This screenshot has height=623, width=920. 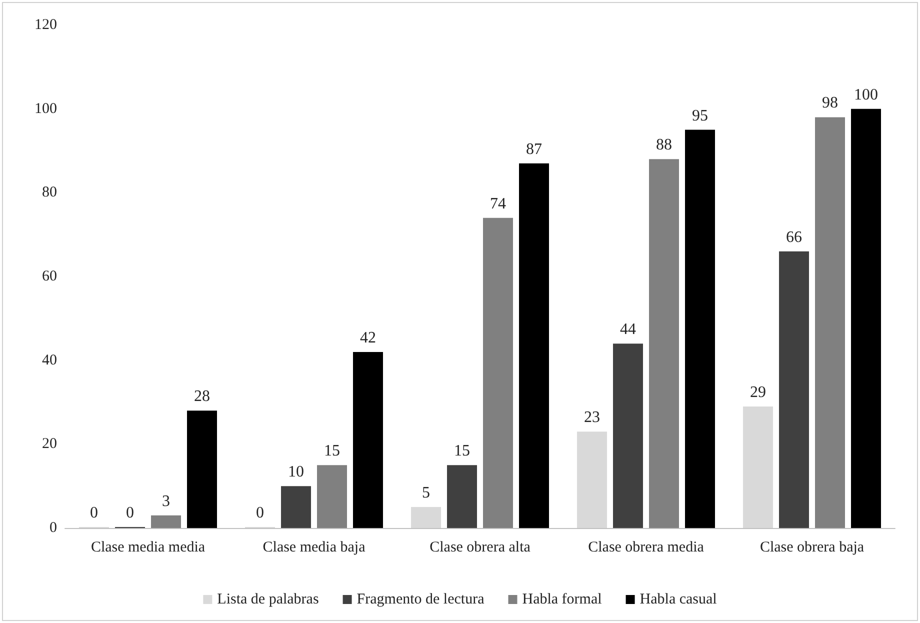 I want to click on y-tick-label: 0, so click(x=53, y=528).